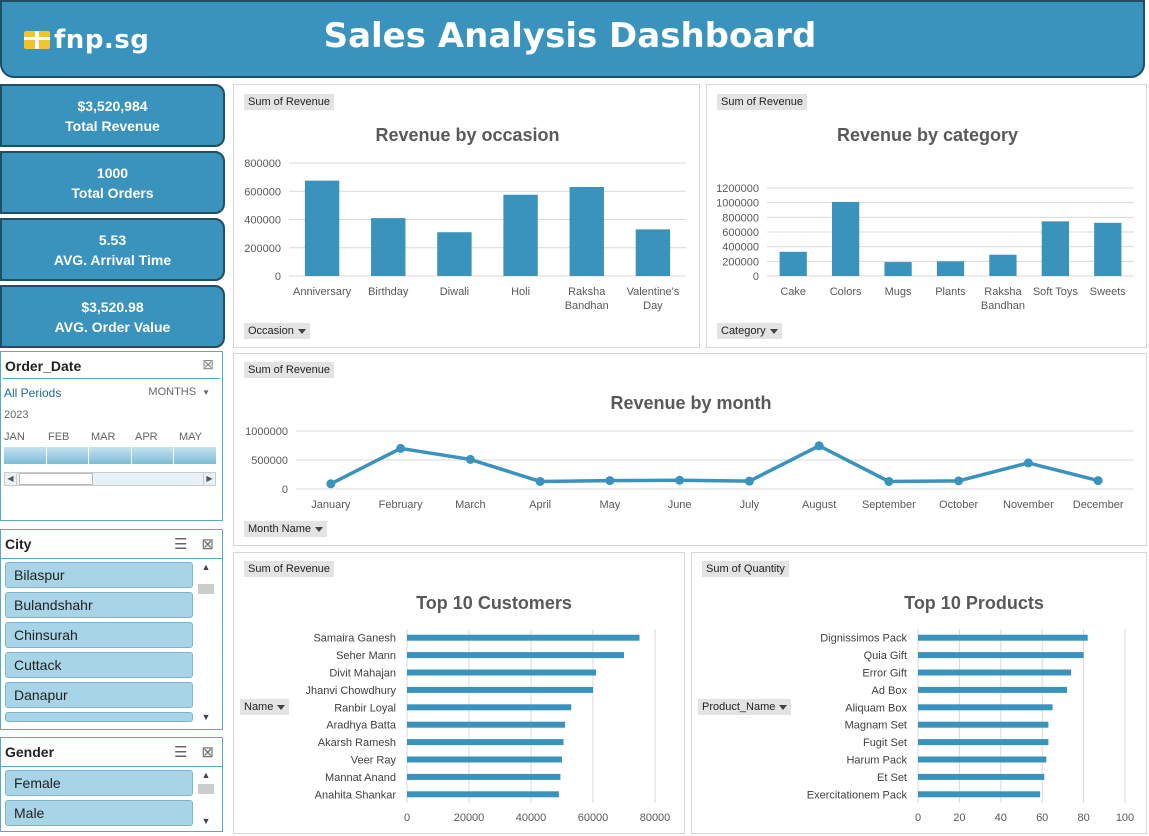 This screenshot has height=836, width=1149. Describe the element at coordinates (11, 479) in the screenshot. I see `scroll-left-icon: ◀` at that location.